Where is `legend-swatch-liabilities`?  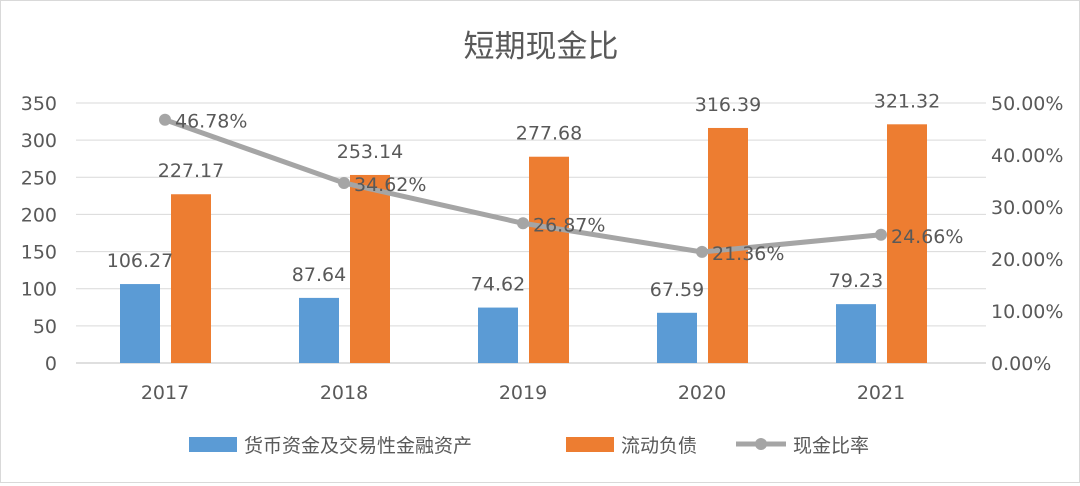 legend-swatch-liabilities is located at coordinates (590, 444).